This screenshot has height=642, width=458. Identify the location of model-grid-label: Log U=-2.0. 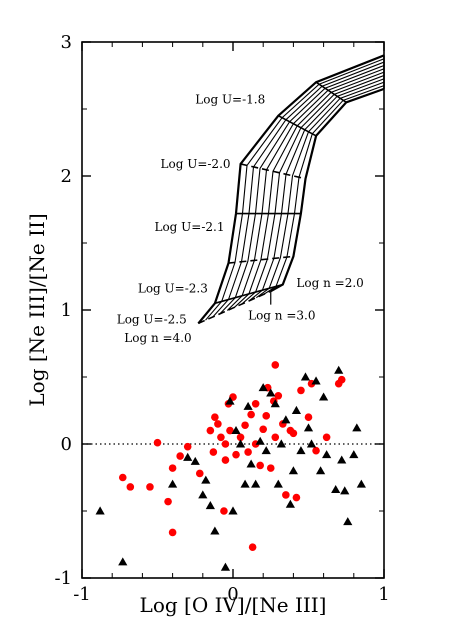
(196, 164).